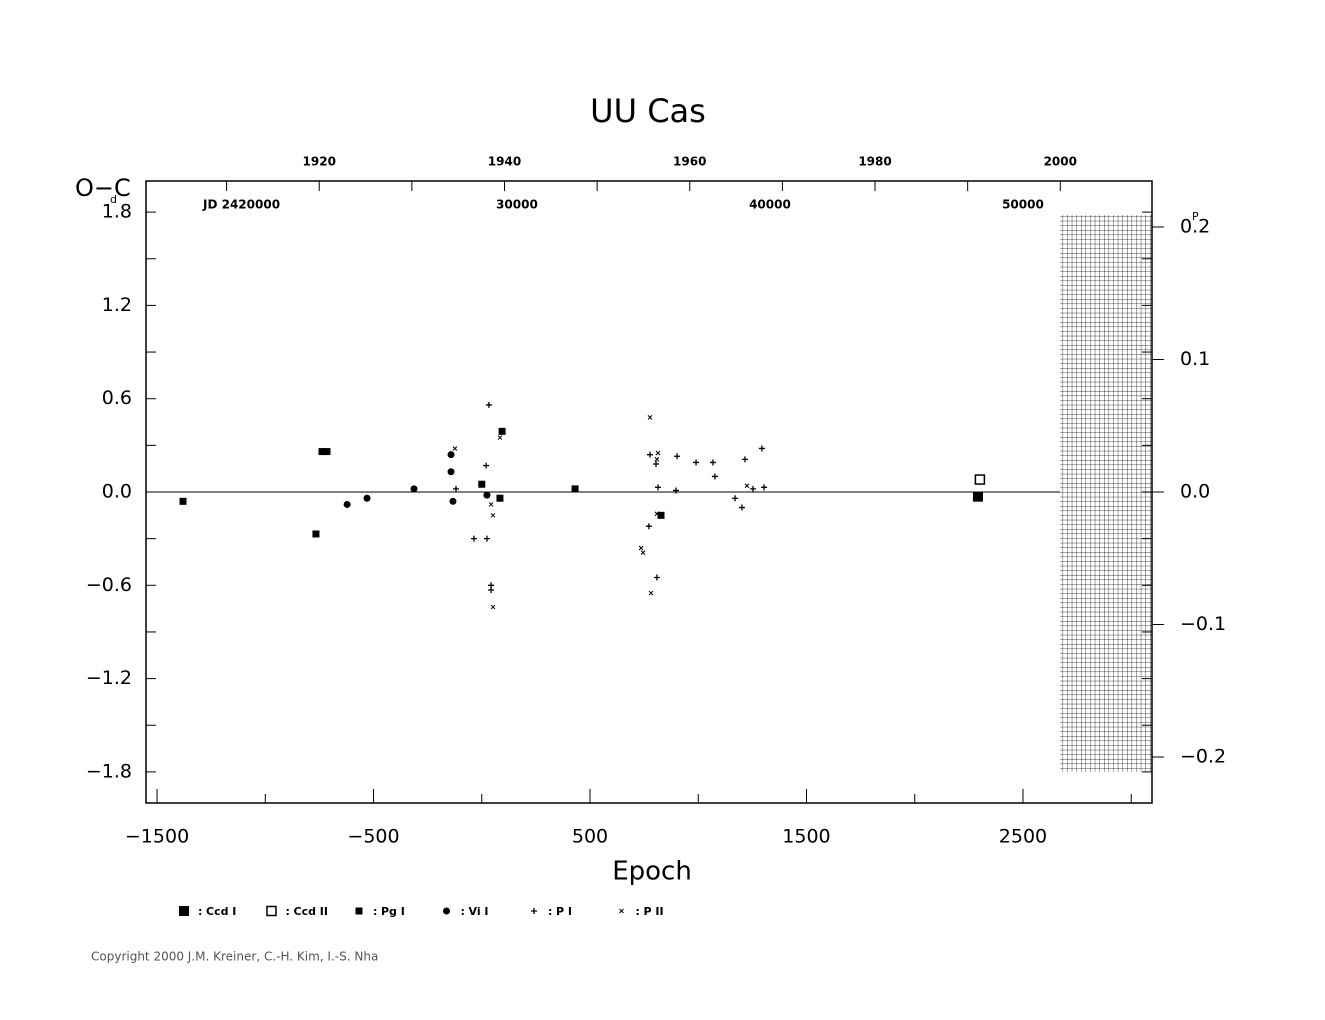 The width and height of the screenshot is (1325, 1020). I want to click on year-label: 1980, so click(874, 162).